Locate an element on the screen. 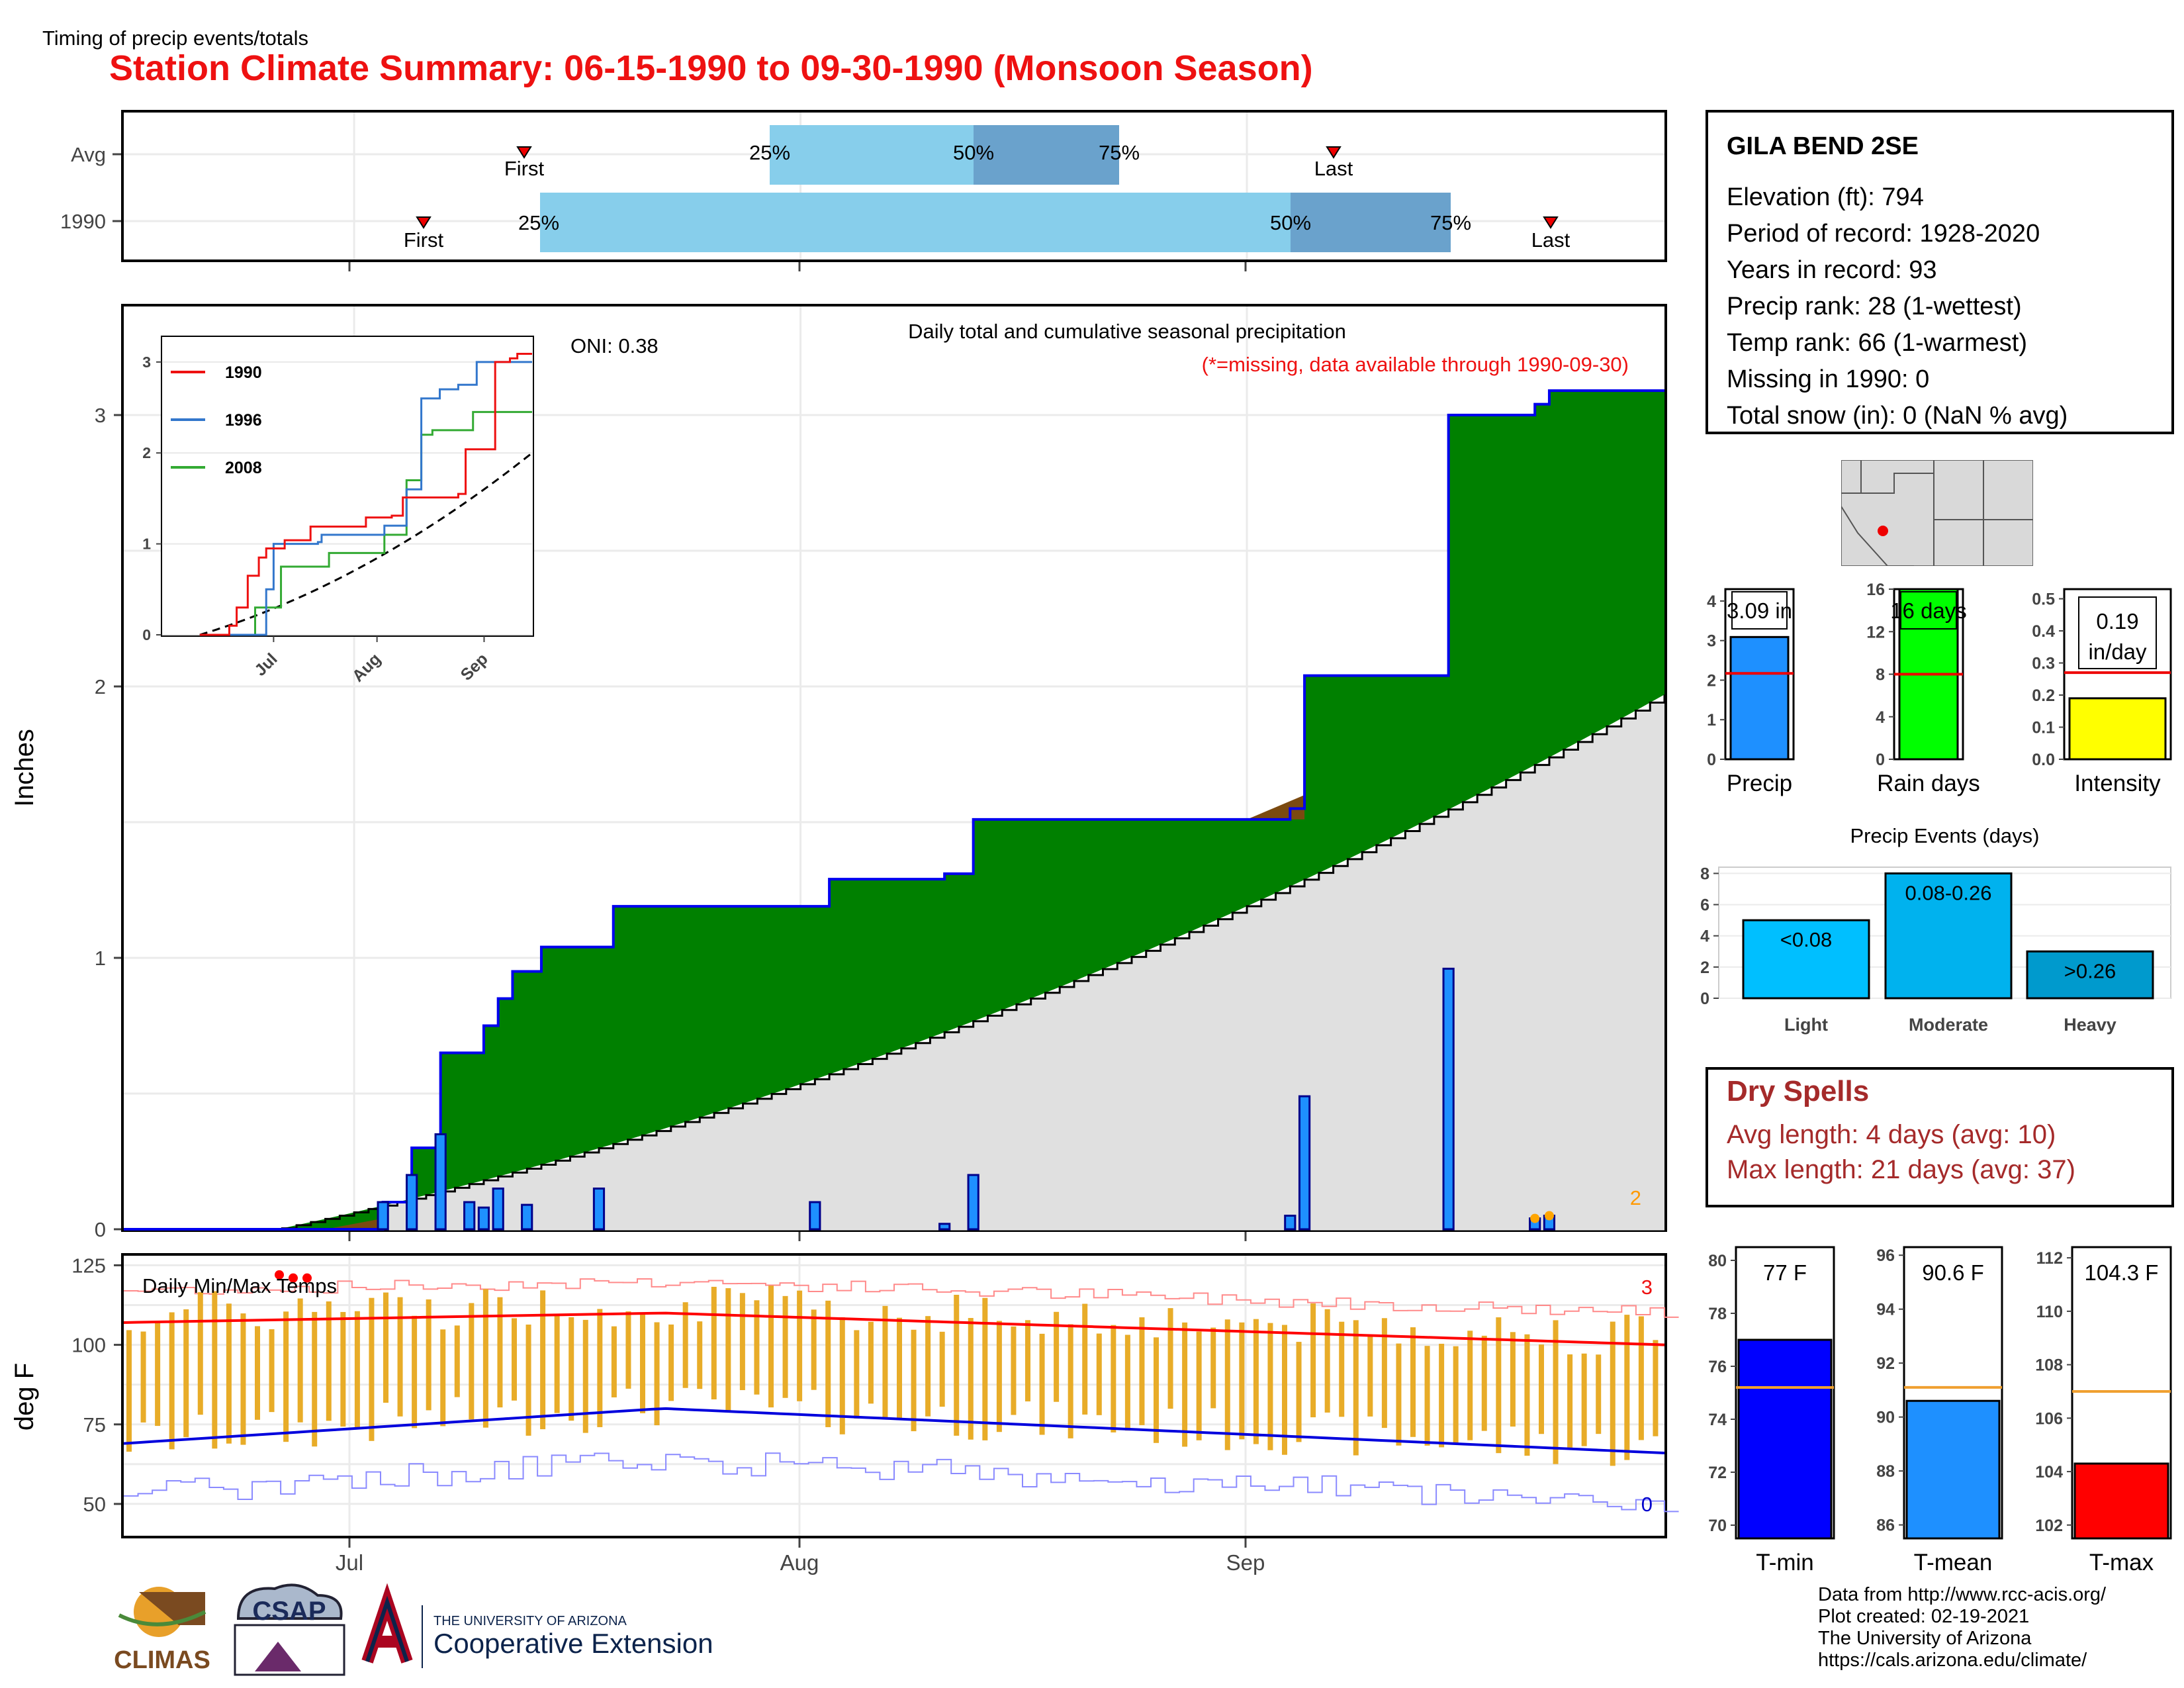  avg-p50-label: 50% is located at coordinates (973, 152).